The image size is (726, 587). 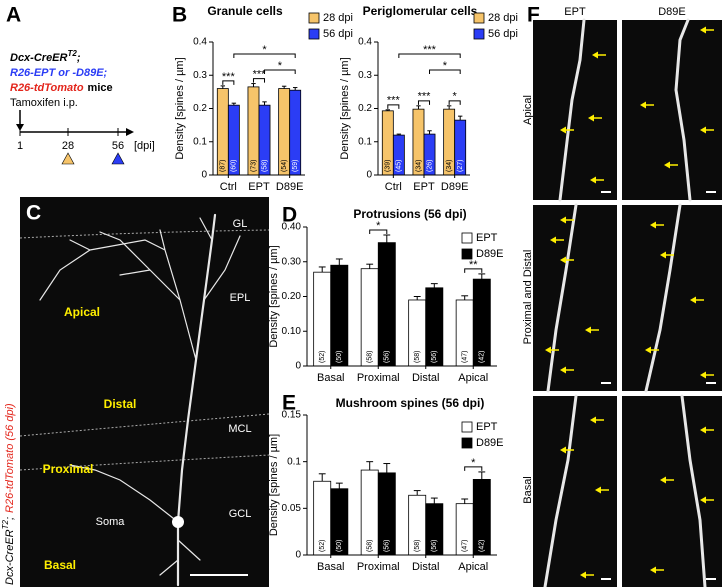 What do you see at coordinates (460, 166) in the screenshot?
I see `n-label: (27)` at bounding box center [460, 166].